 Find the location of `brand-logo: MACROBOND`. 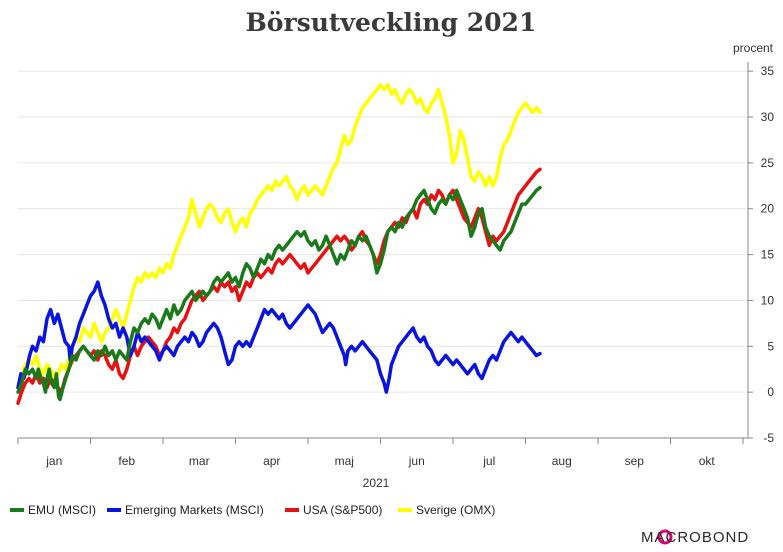

brand-logo: MACROBOND is located at coordinates (695, 537).